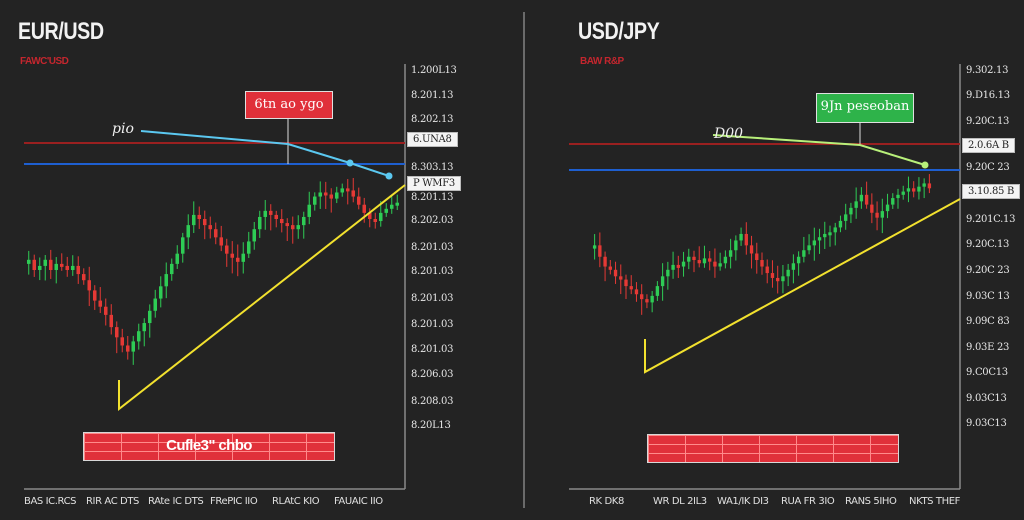 The image size is (1024, 520). I want to click on arrow-head-icon, so click(350, 163).